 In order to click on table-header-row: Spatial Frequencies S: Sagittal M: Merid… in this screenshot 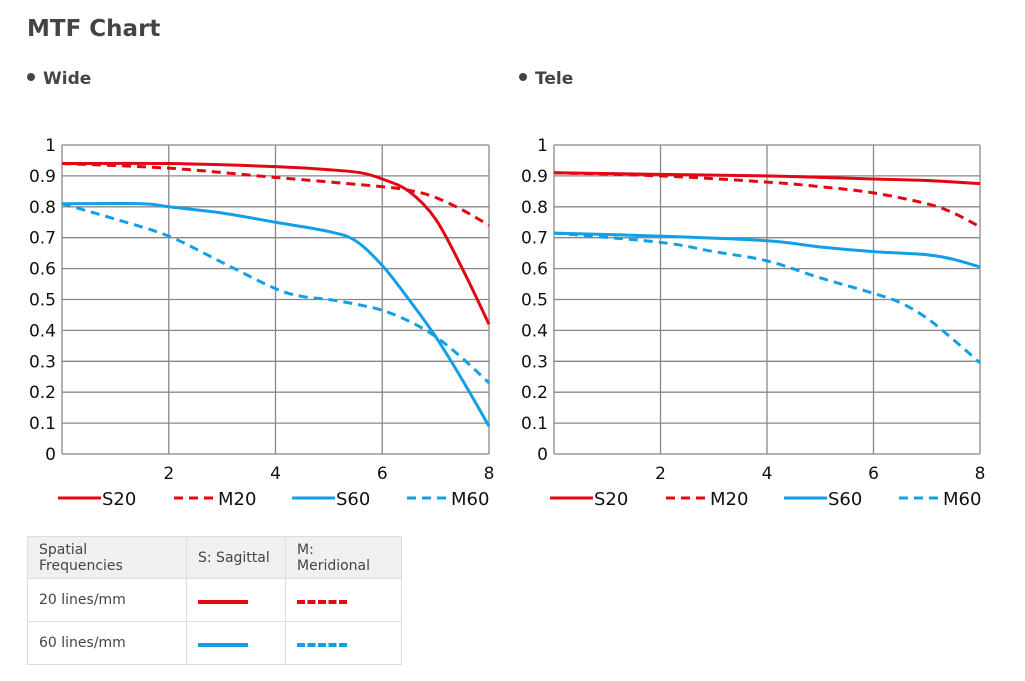, I will do `click(214, 557)`.